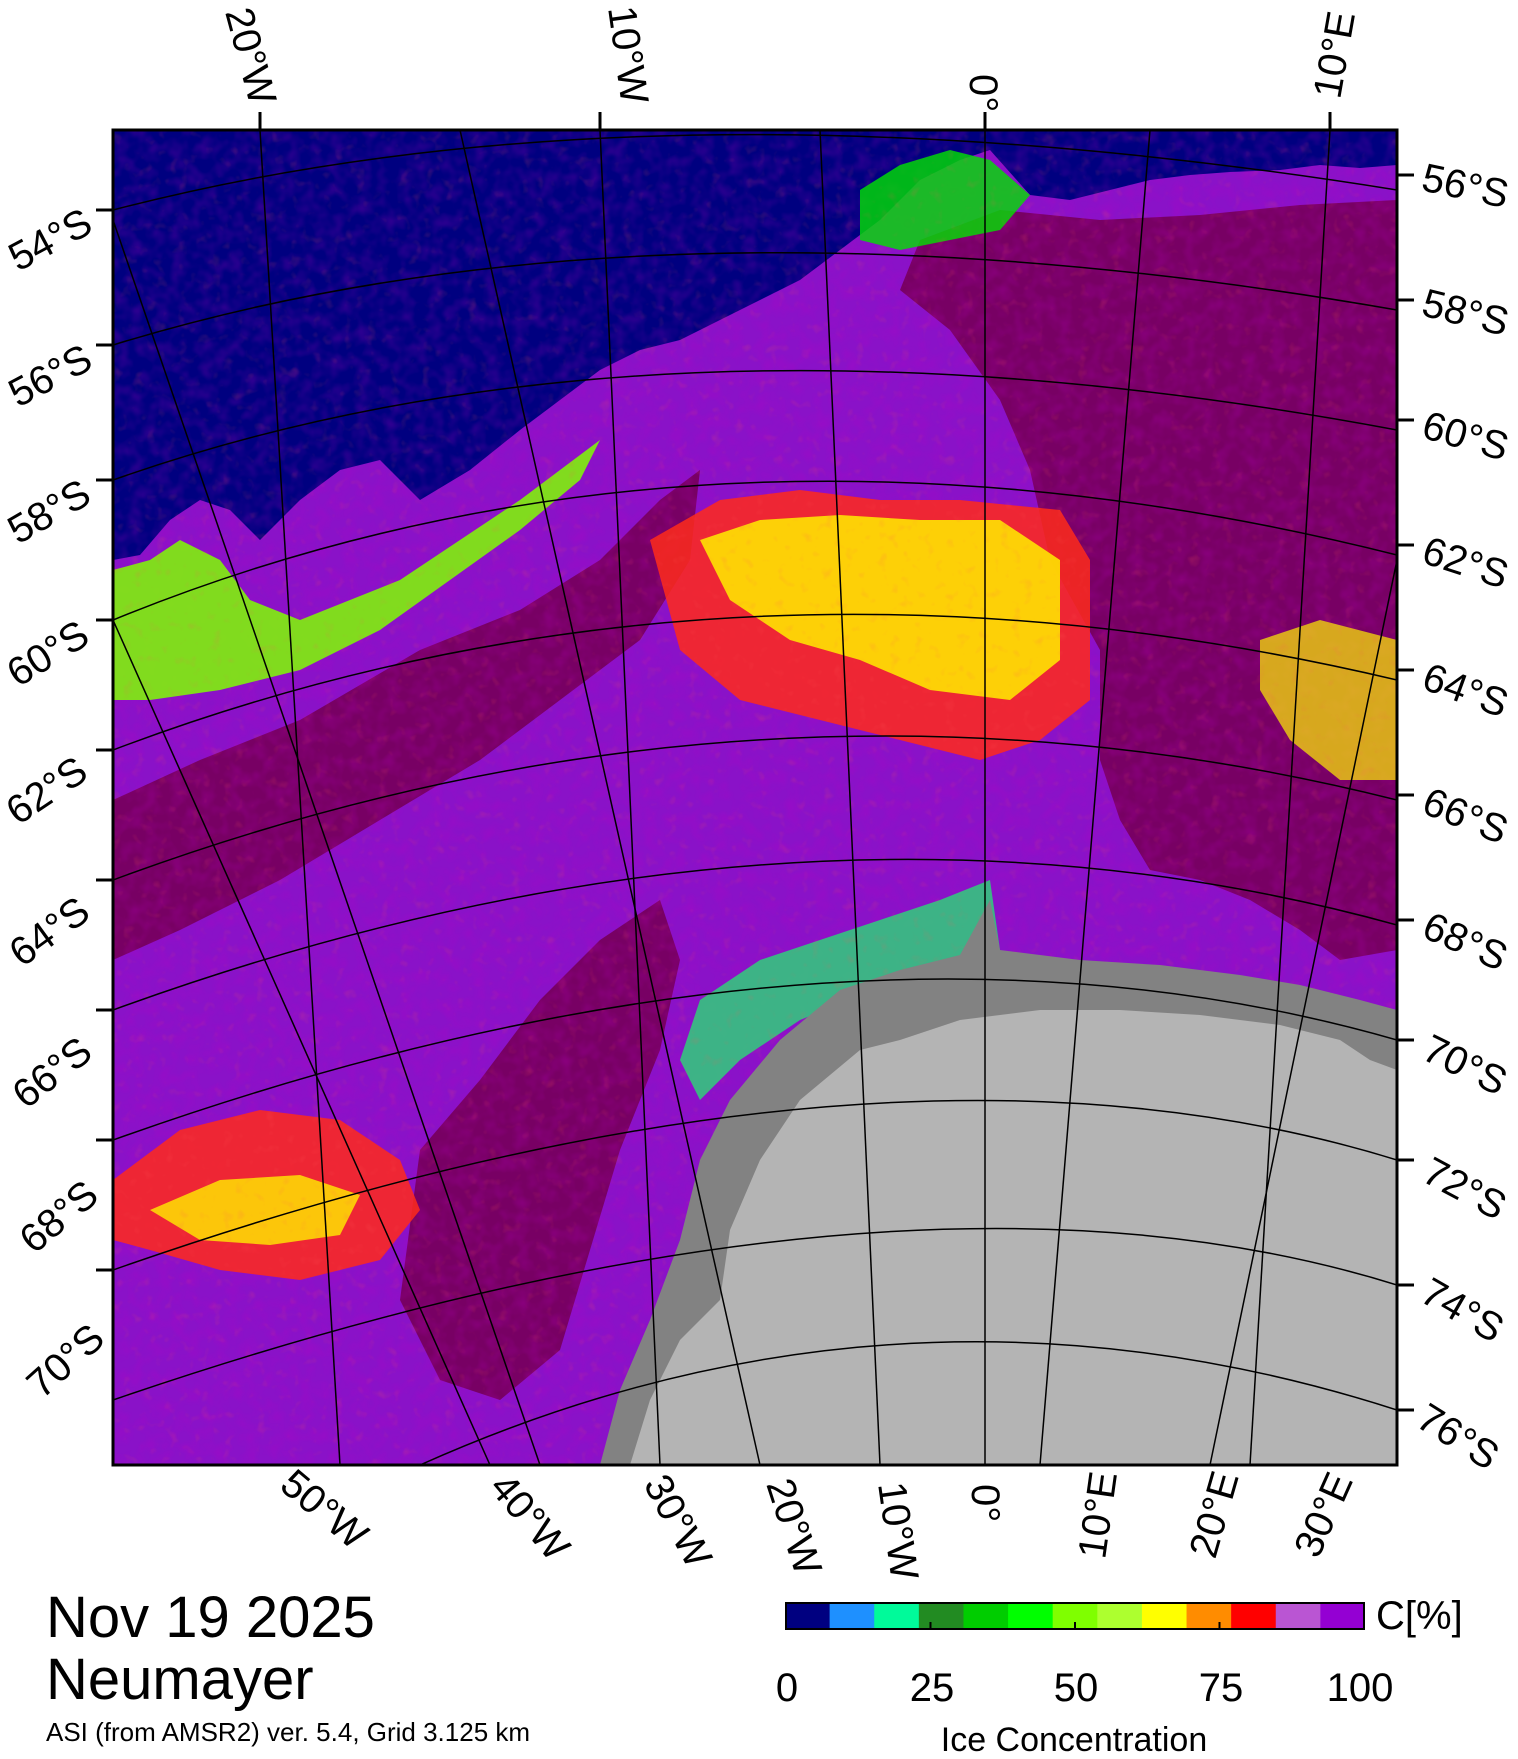 The image size is (1518, 1759). Describe the element at coordinates (1465, 1189) in the screenshot. I see `lat-label-right: 72°S` at that location.